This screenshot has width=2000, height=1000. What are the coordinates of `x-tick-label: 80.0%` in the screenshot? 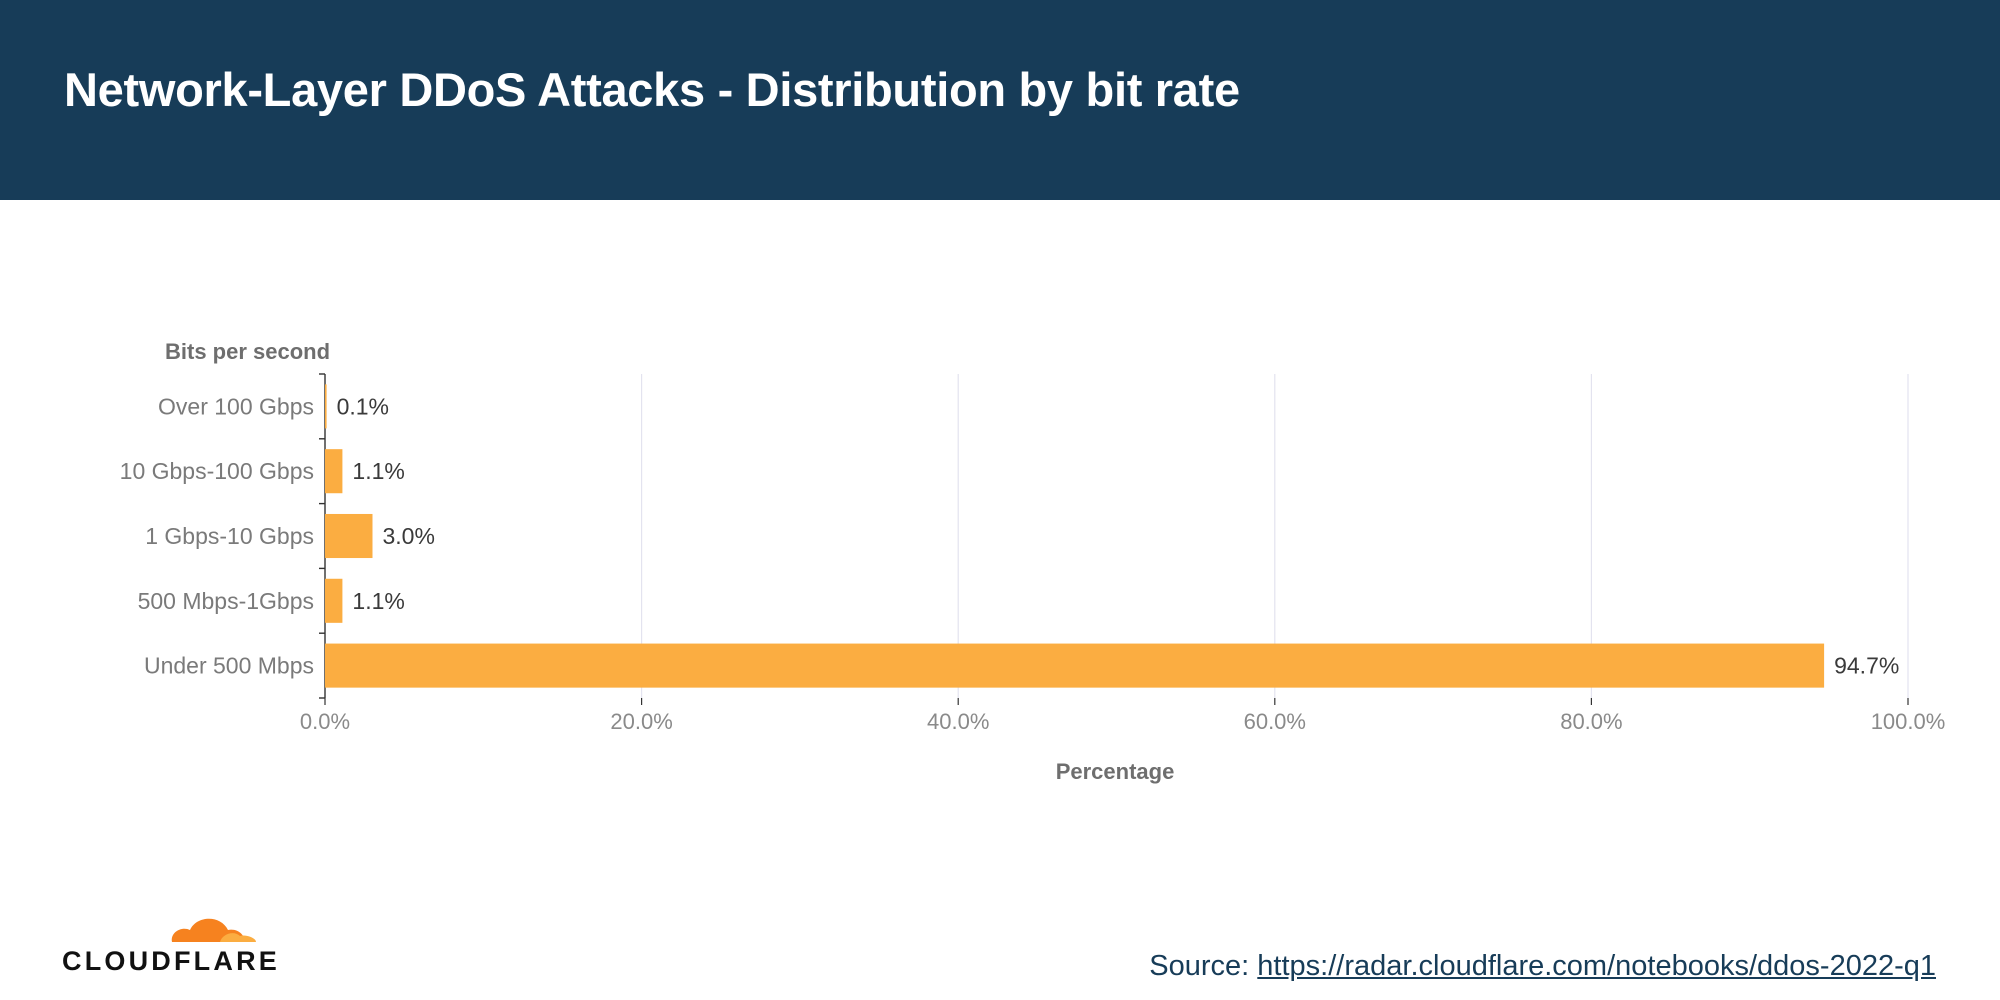 It's located at (1591, 721).